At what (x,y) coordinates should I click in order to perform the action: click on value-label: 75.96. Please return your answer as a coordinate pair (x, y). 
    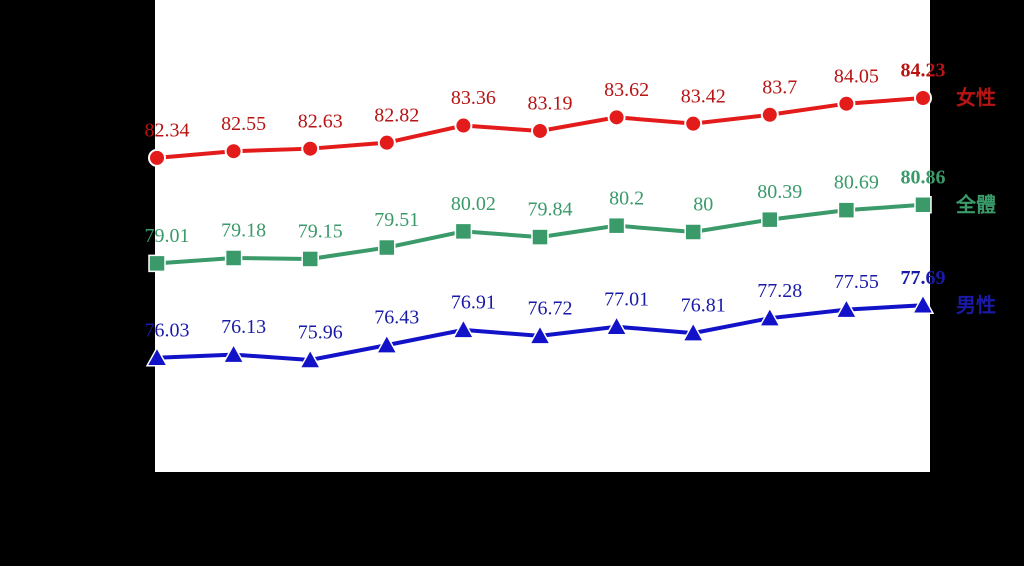
    Looking at the image, I should click on (320, 333).